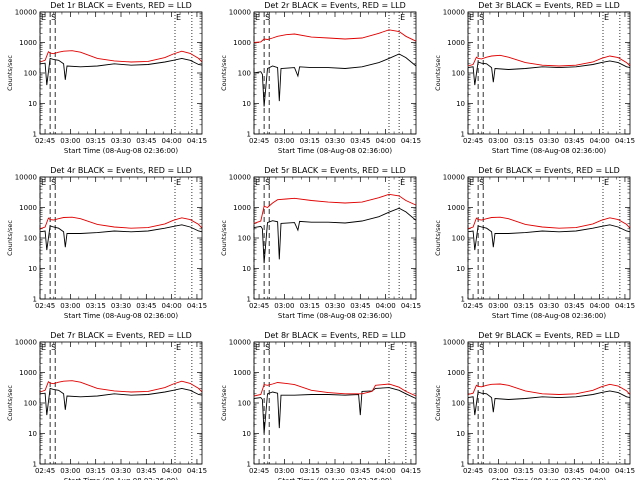 The height and width of the screenshot is (480, 640). Describe the element at coordinates (121, 335) in the screenshot. I see `chart-title: Det 7r BLACK = Events, RED = LLD` at that location.